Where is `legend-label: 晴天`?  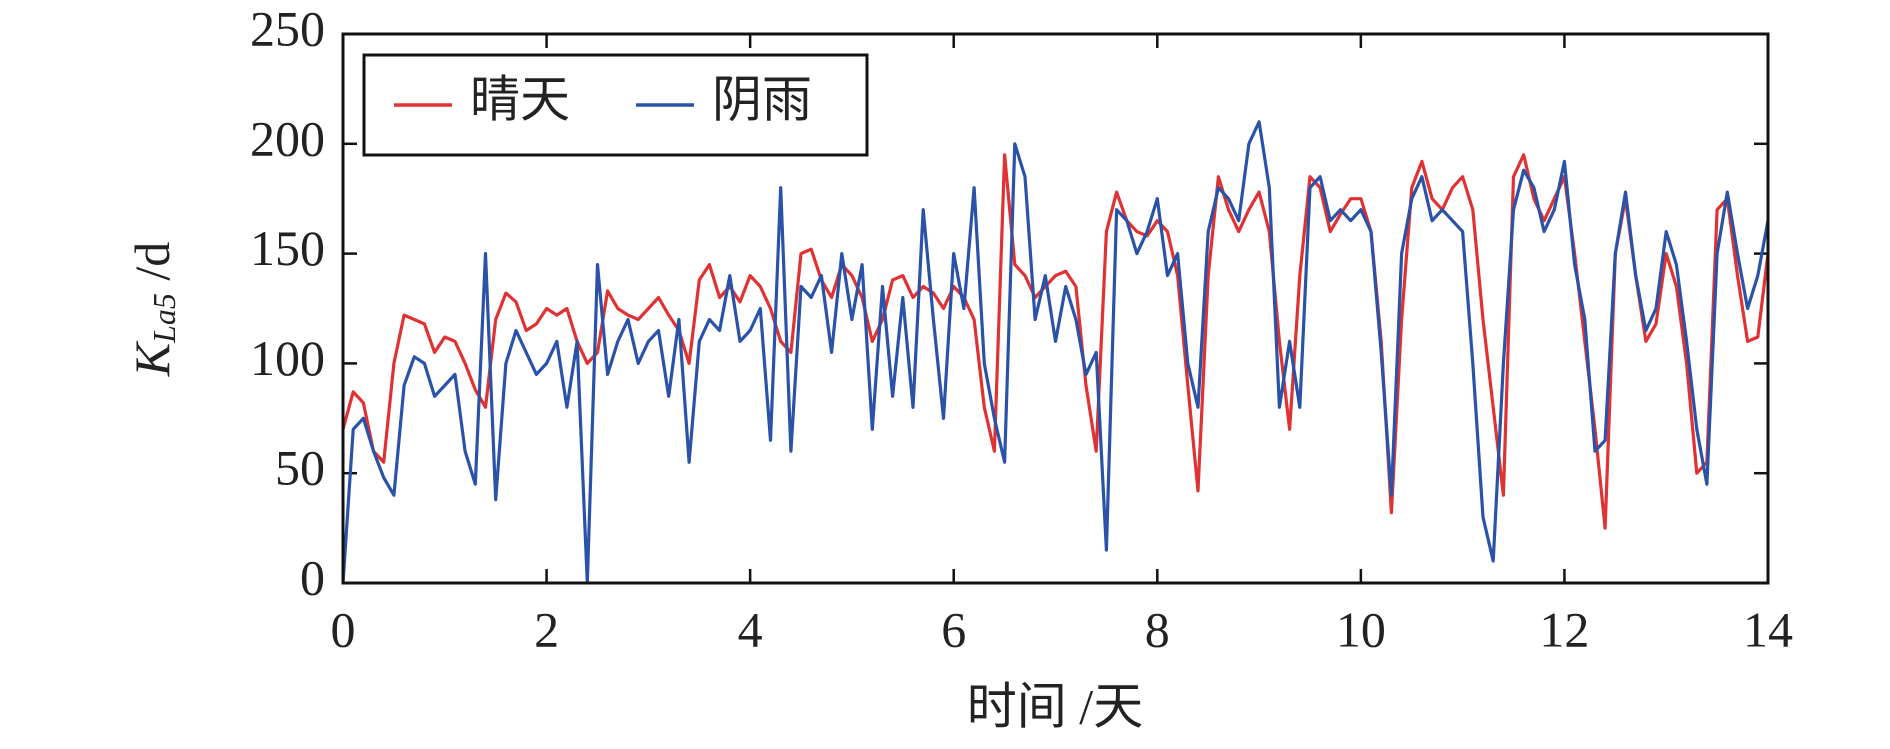
legend-label: 晴天 is located at coordinates (520, 99).